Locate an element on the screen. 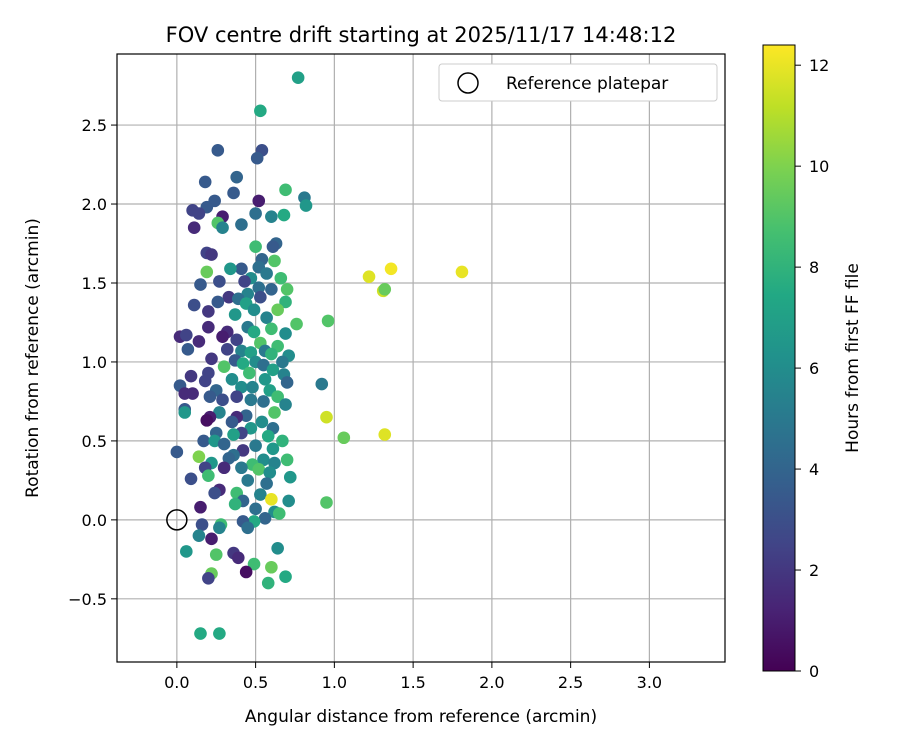  y-tick-label: 0.0 is located at coordinates (94, 520).